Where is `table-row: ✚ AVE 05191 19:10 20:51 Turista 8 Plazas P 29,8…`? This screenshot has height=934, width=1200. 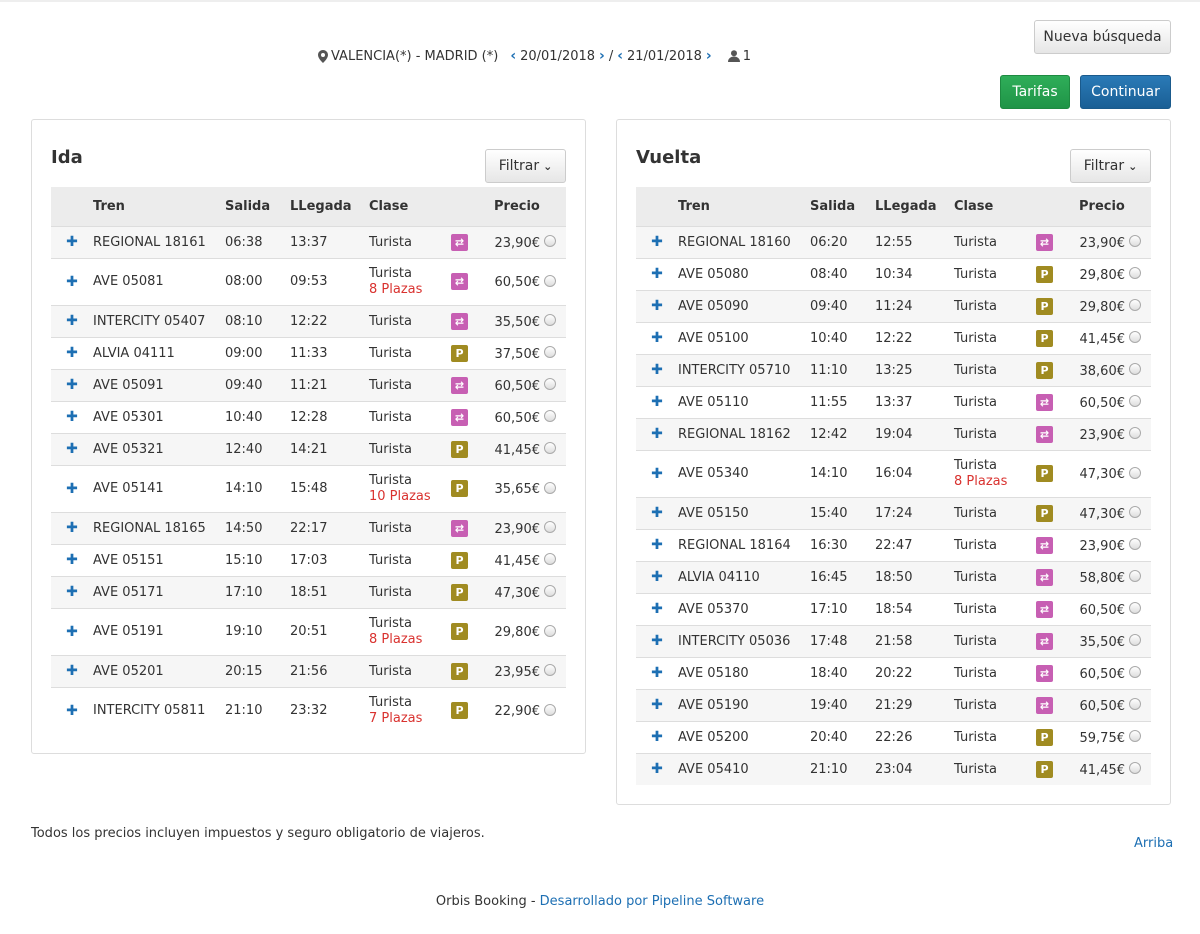
table-row: ✚ AVE 05191 19:10 20:51 Turista 8 Plazas P 29,8… is located at coordinates (308, 631).